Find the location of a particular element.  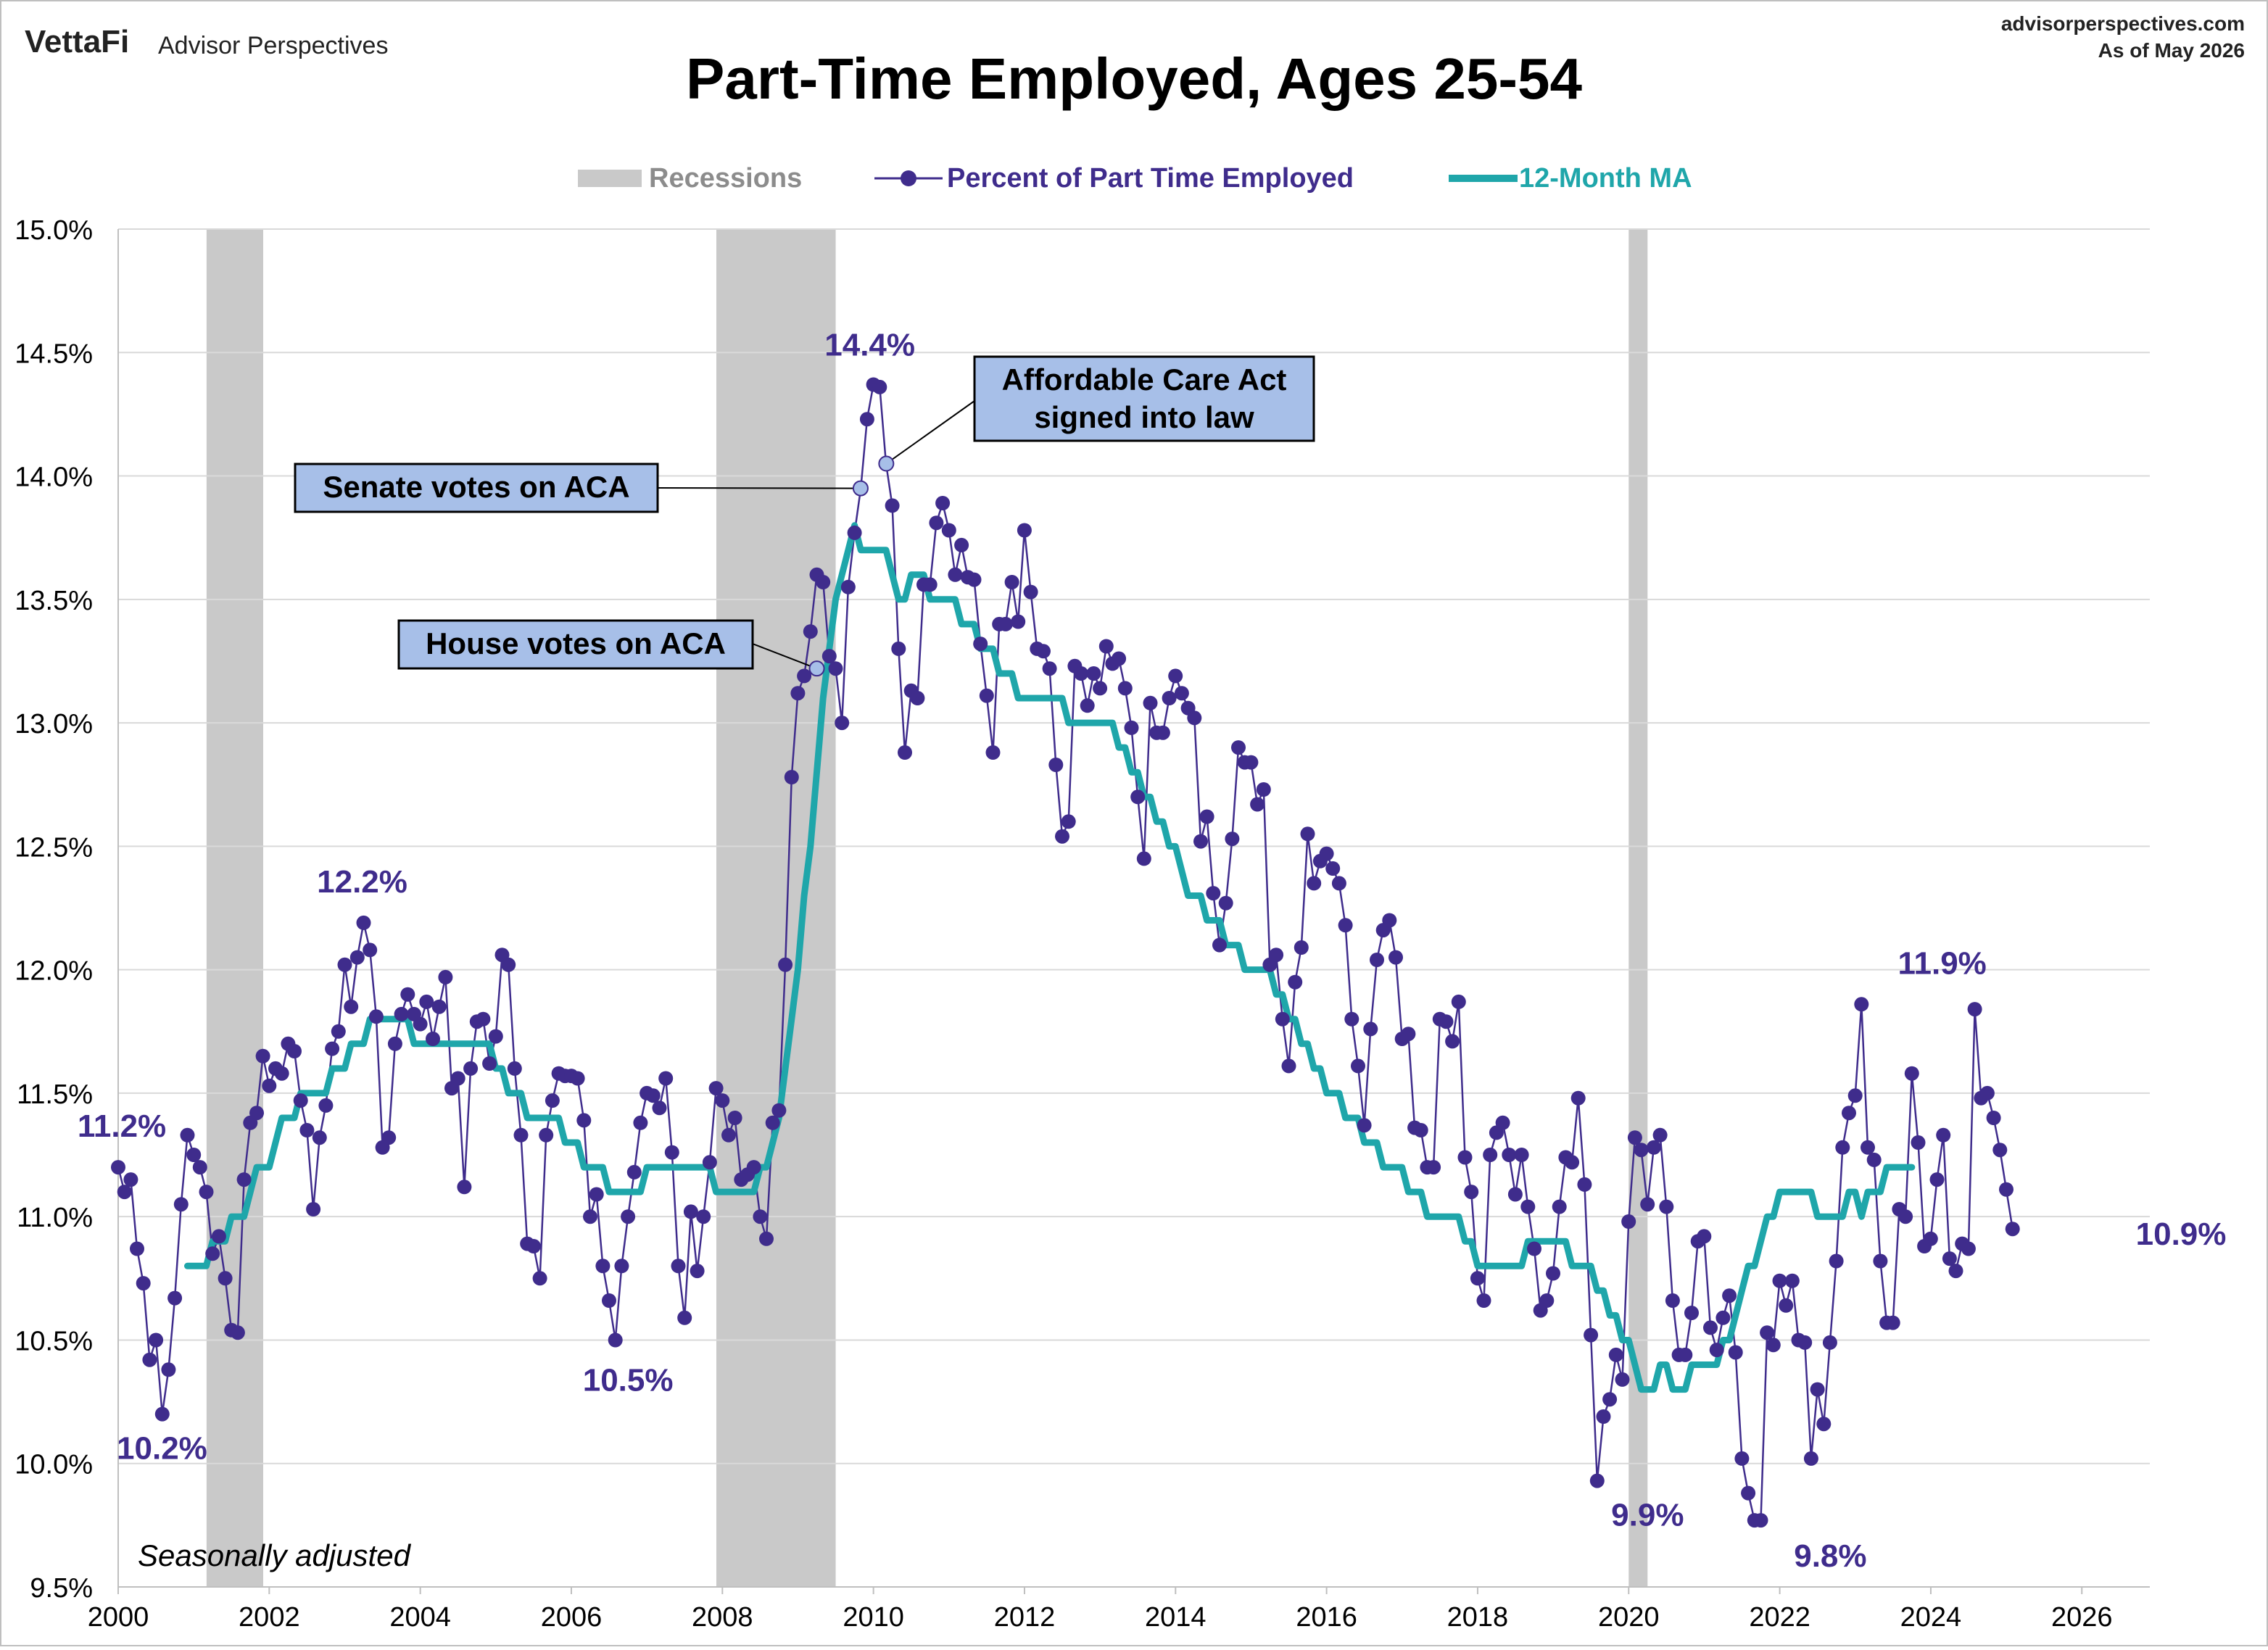

y-tick-label: 11.0% is located at coordinates (55, 1218).